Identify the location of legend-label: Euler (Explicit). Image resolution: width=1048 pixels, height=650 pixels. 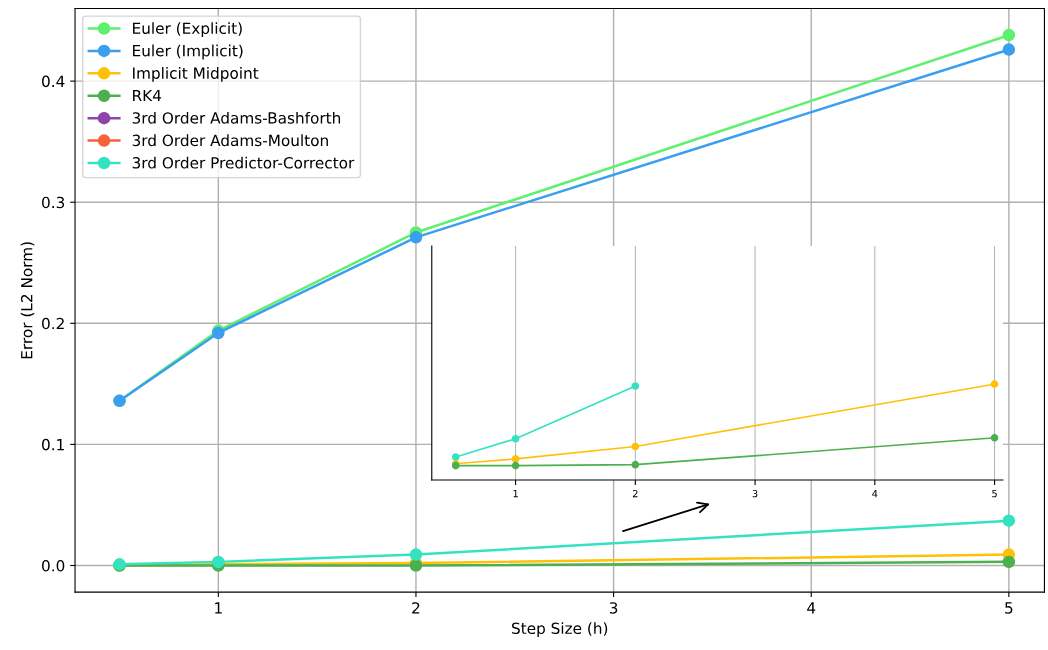
(187, 29).